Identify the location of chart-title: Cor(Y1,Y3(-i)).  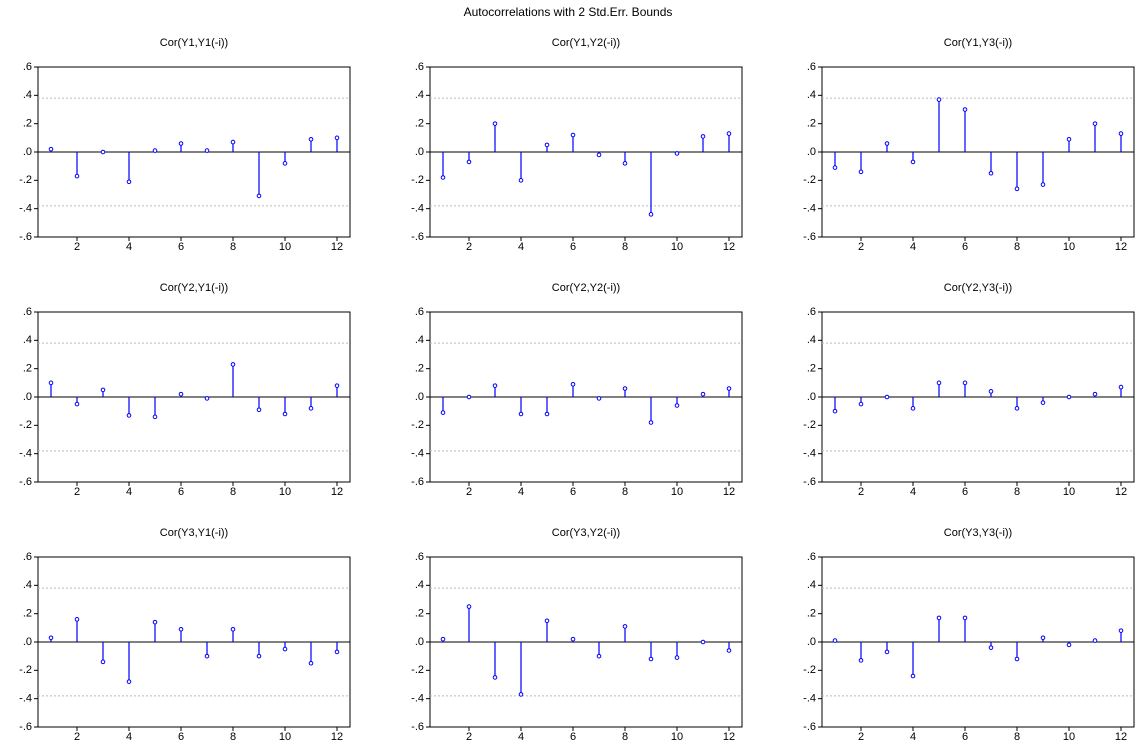
(978, 43).